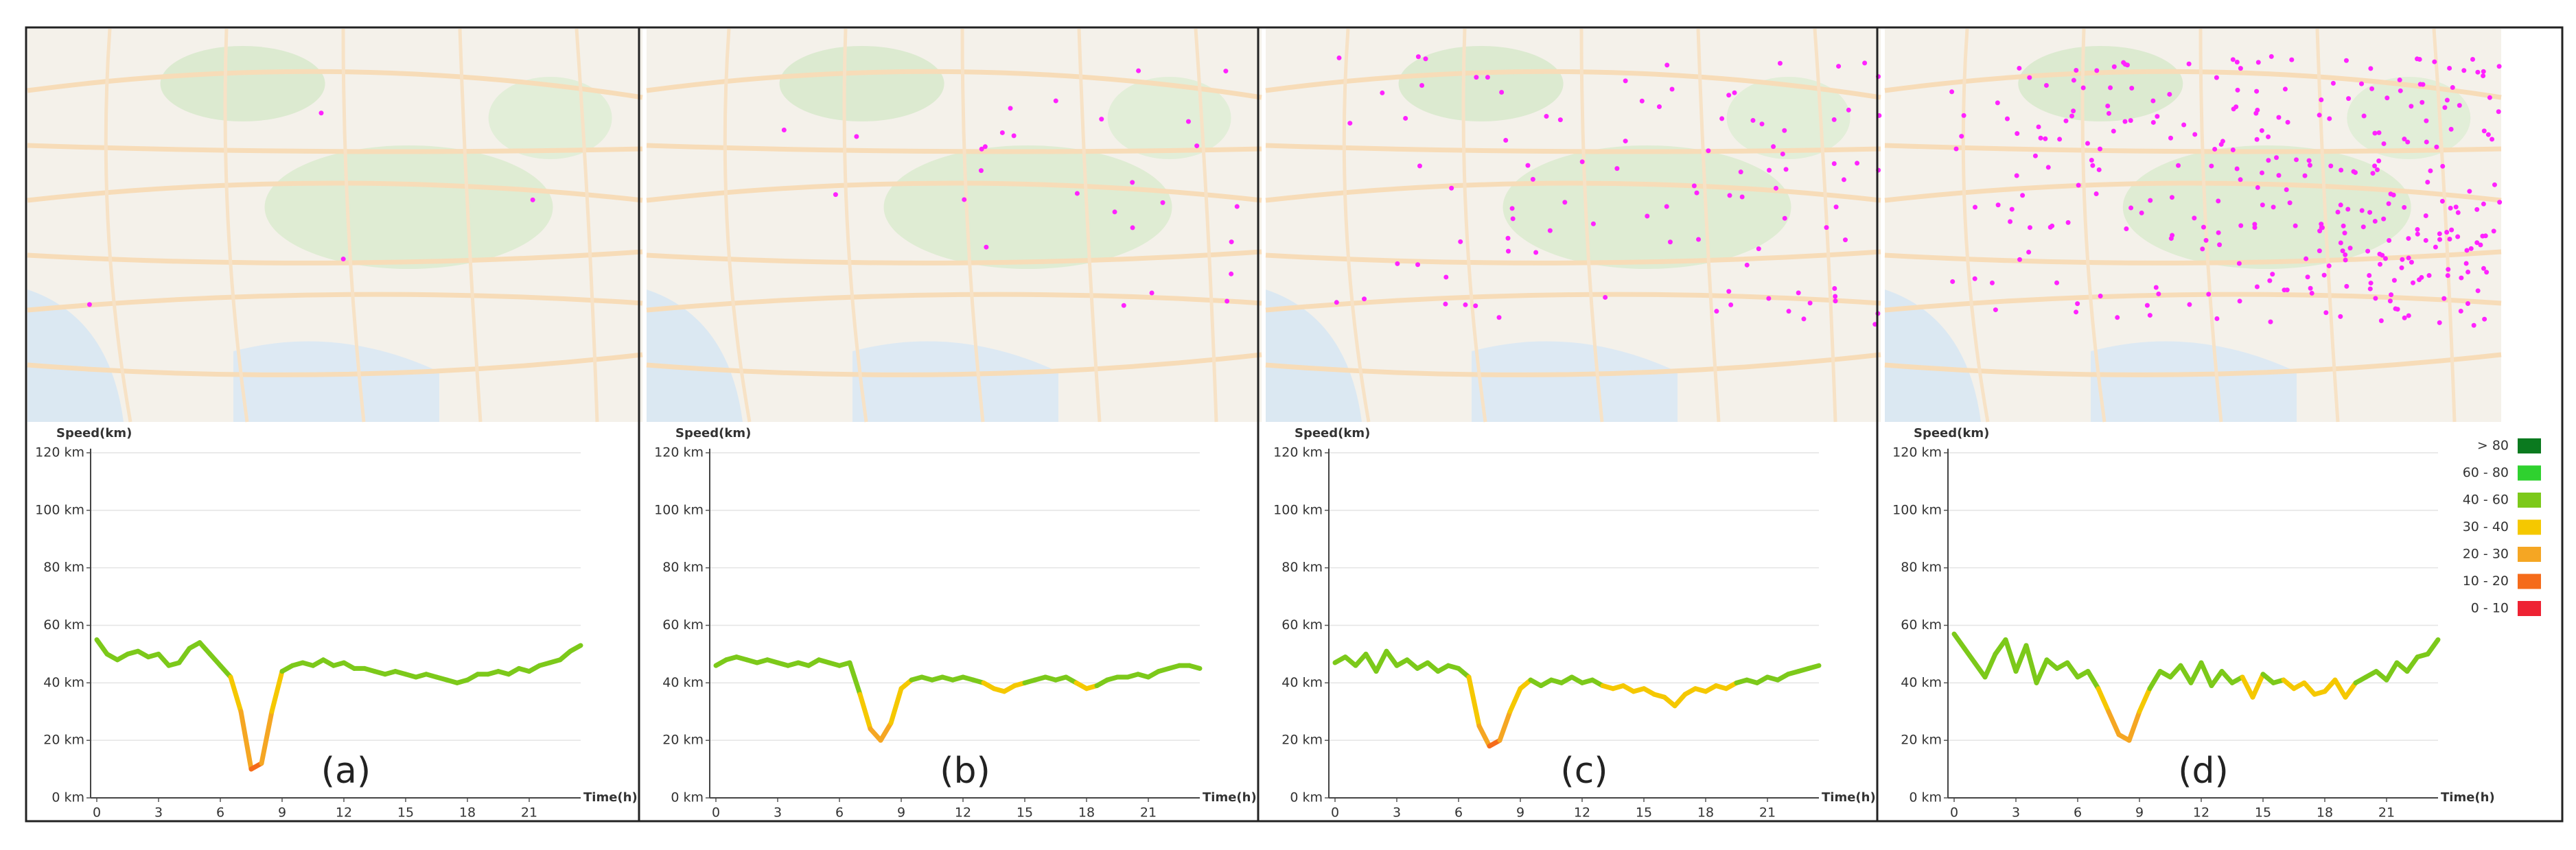 This screenshot has height=850, width=2576. Describe the element at coordinates (901, 813) in the screenshot. I see `x-tick-label: 9` at that location.